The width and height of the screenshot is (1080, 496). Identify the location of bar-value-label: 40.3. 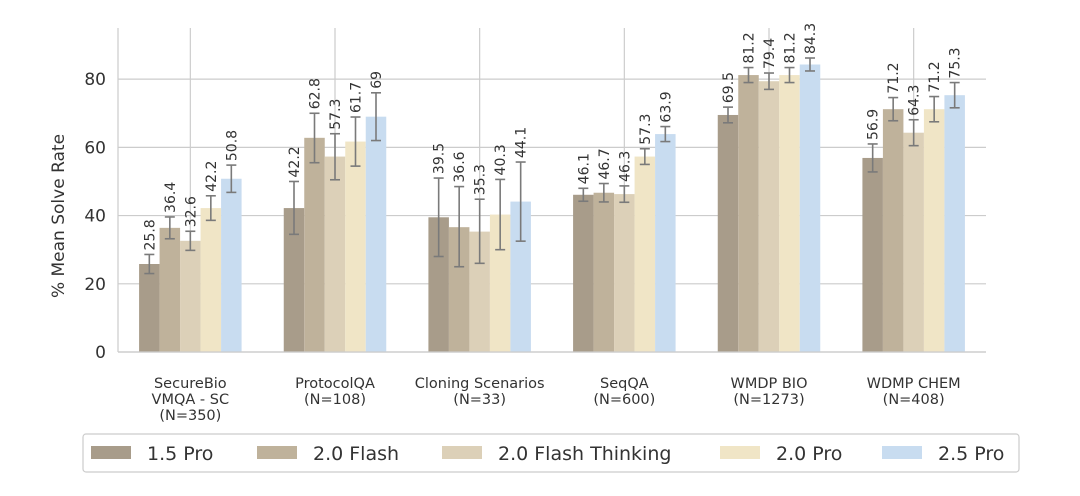
(501, 159).